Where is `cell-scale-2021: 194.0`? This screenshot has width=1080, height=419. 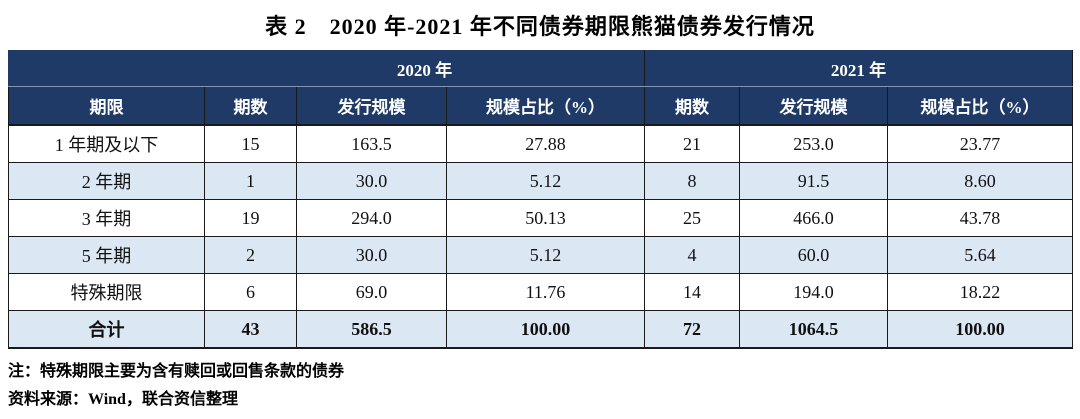 cell-scale-2021: 194.0 is located at coordinates (813, 292).